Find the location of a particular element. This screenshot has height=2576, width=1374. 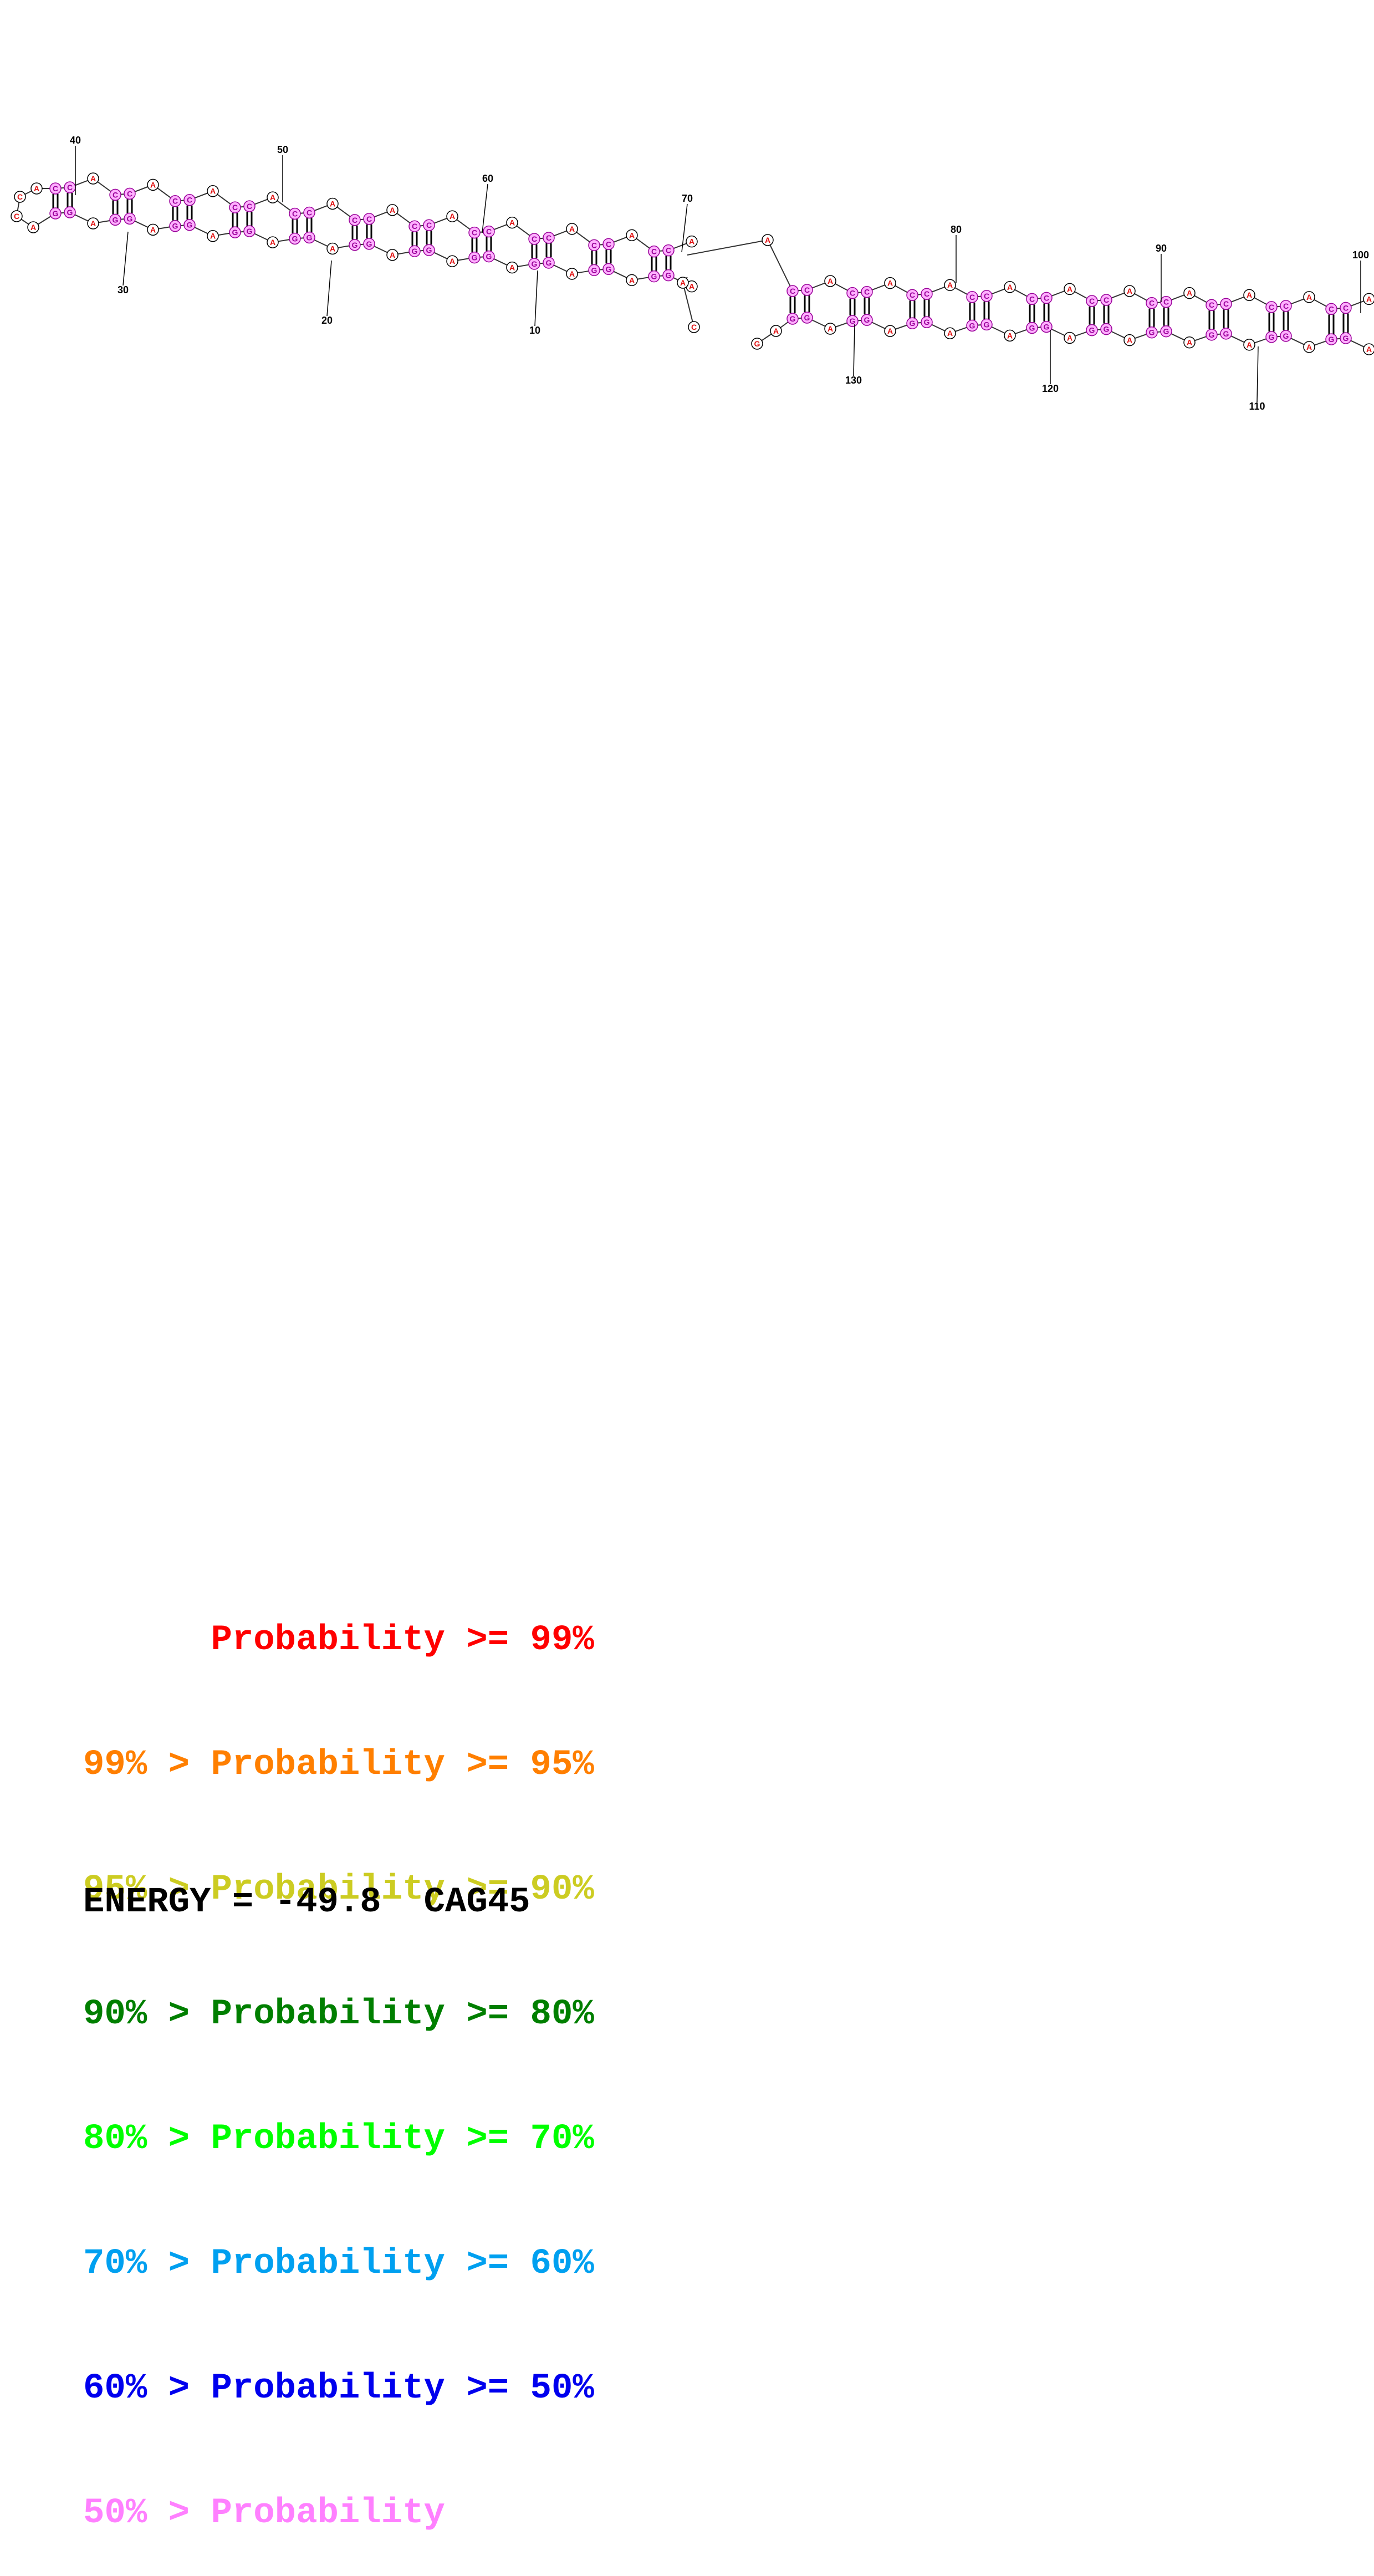

base-pair-layer is located at coordinates (700, 263).